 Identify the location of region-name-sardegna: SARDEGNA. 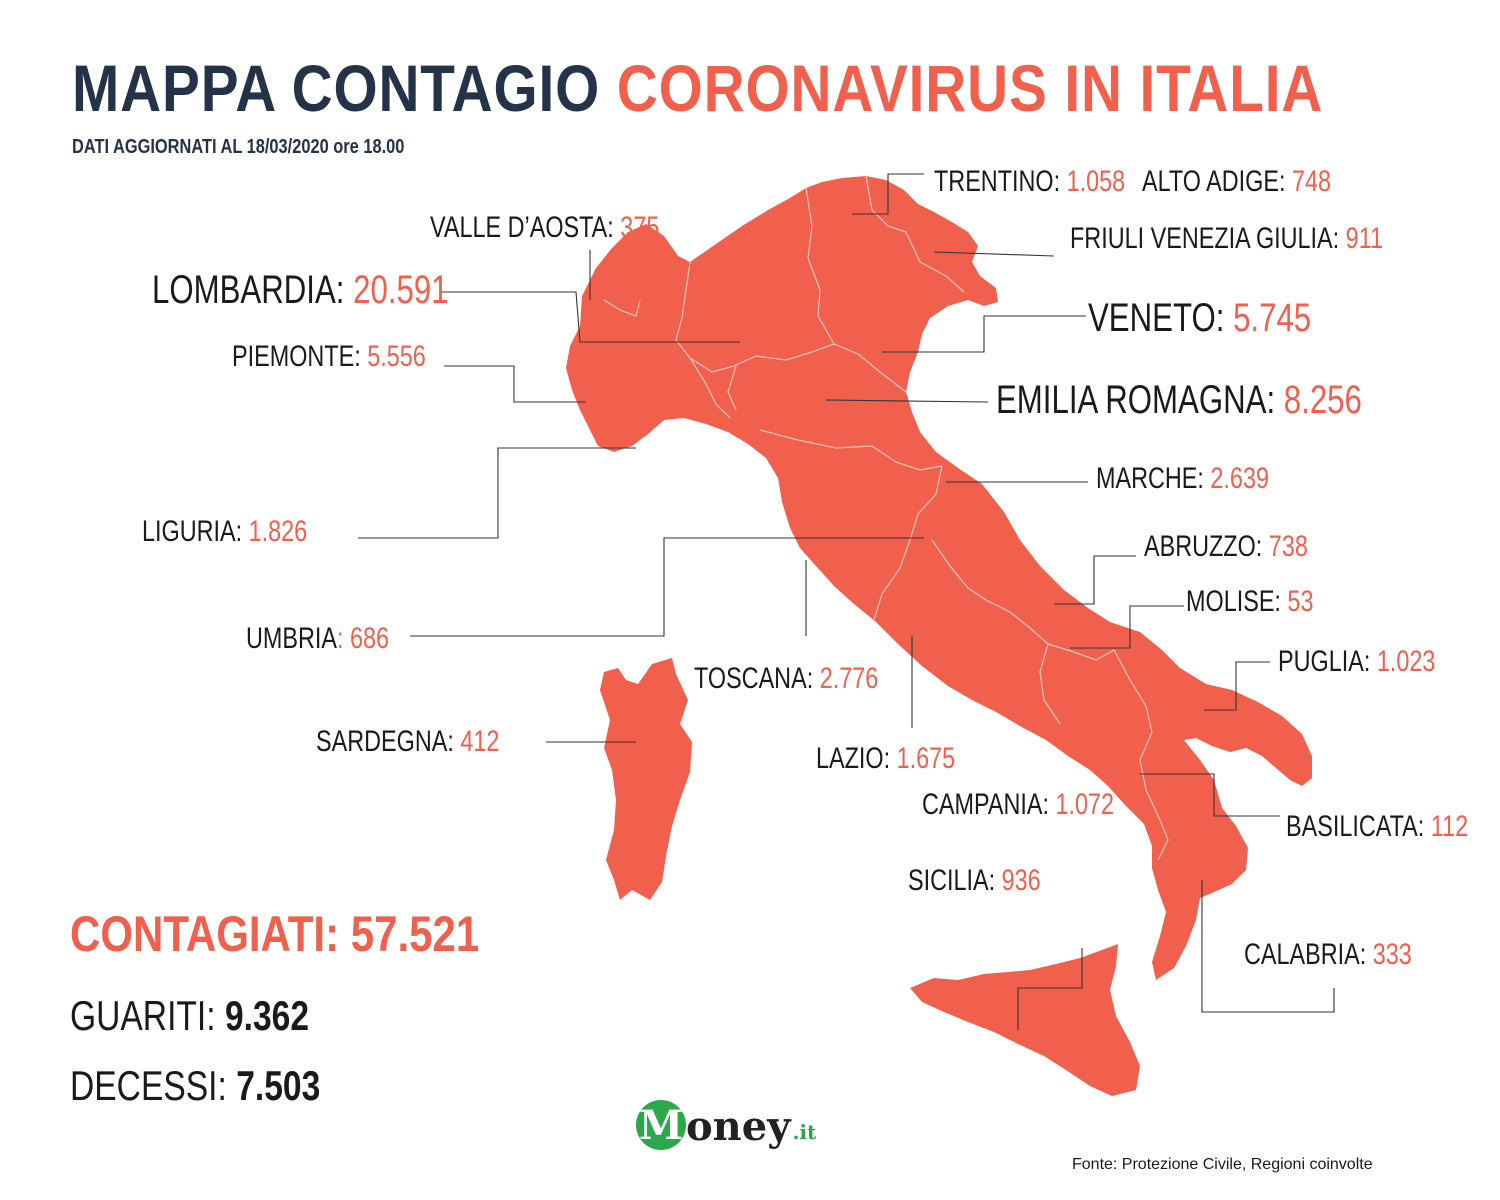
(382, 741).